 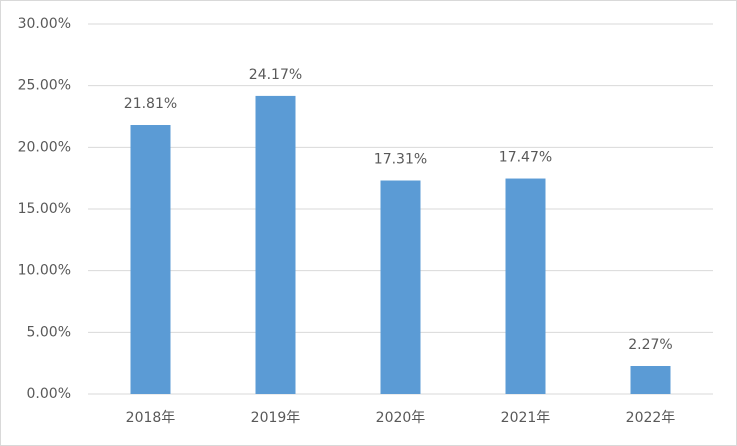 What do you see at coordinates (44, 86) in the screenshot?
I see `y-tick-label: 25.00%` at bounding box center [44, 86].